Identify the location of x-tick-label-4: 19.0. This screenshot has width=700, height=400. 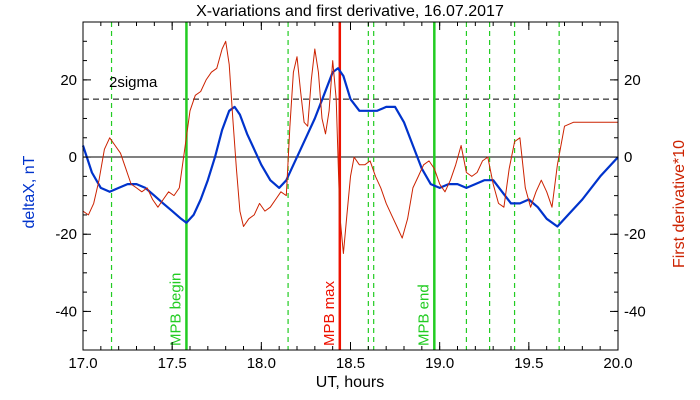
(439, 363).